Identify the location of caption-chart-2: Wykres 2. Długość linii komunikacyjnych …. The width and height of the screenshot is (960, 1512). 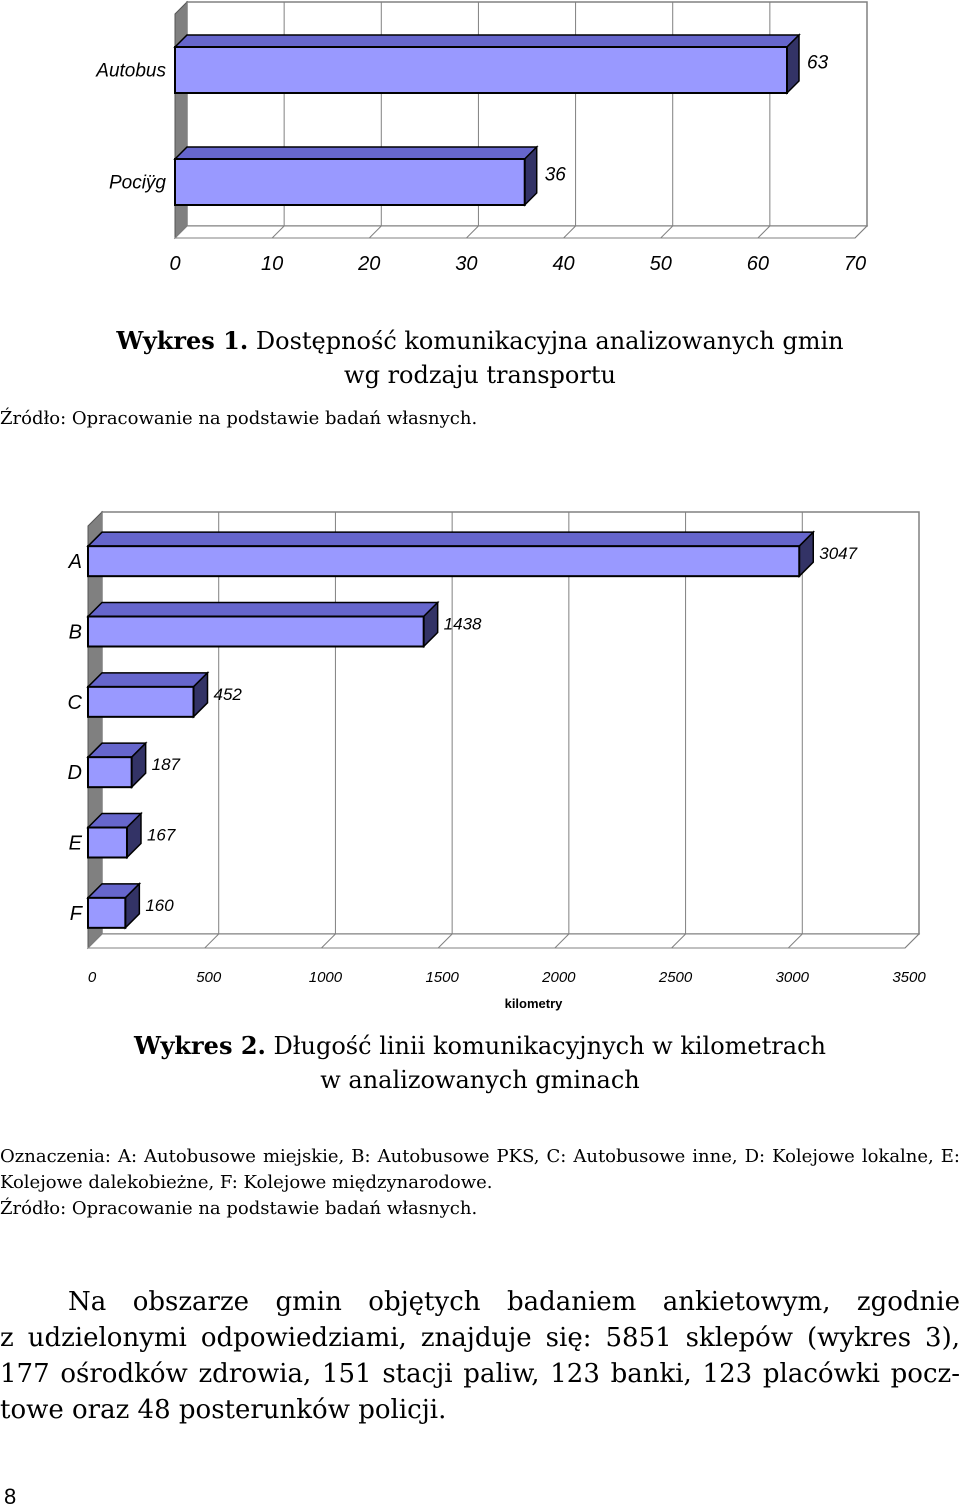
(480, 1063).